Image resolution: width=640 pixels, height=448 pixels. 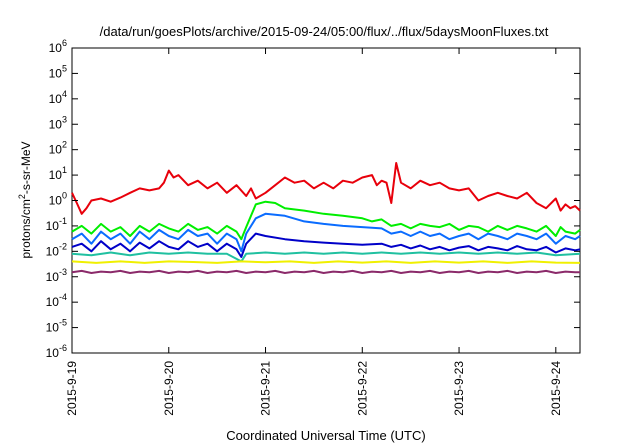 I want to click on y-tick-label: 10⁰, so click(x=58, y=199).